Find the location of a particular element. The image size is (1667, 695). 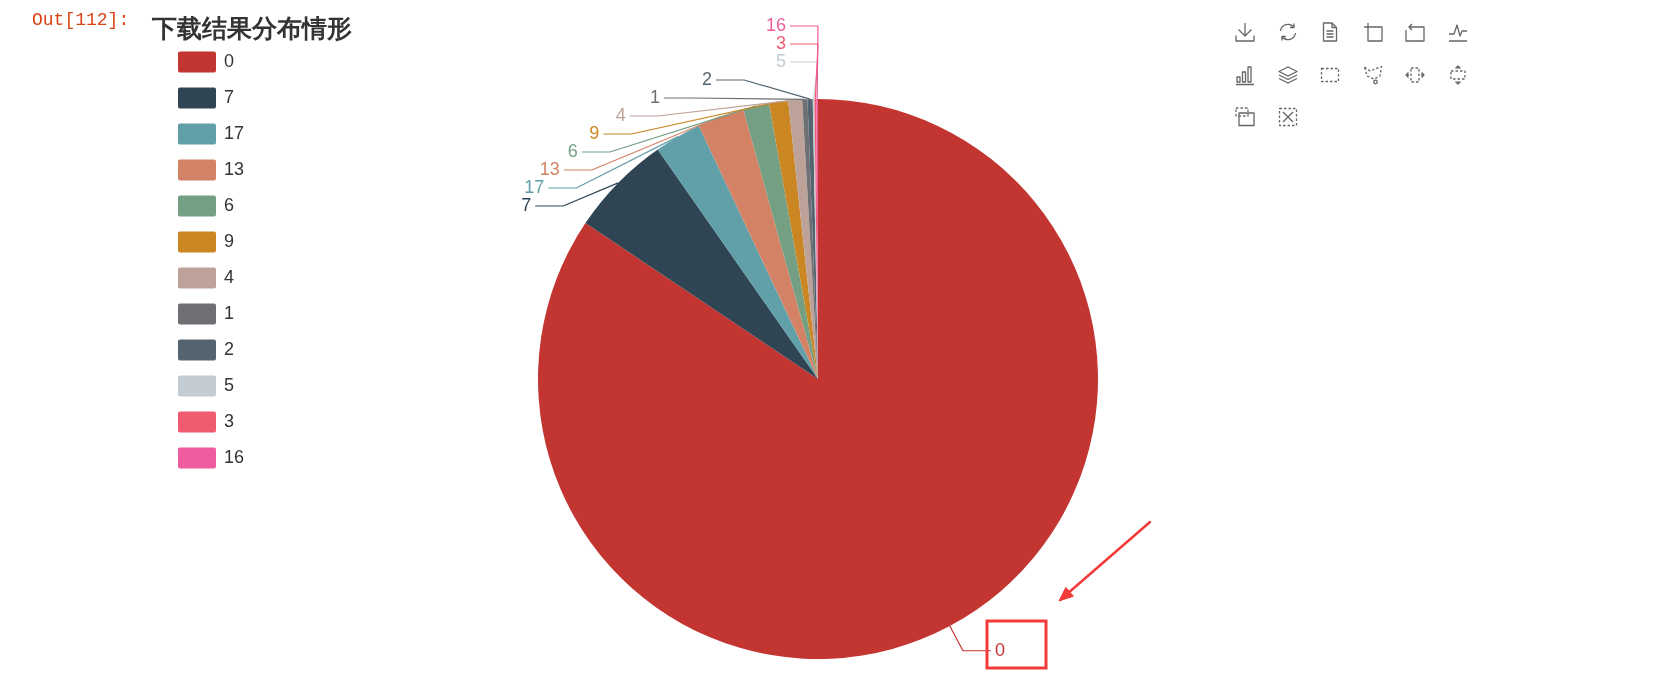

slice-label: 3 is located at coordinates (780, 43).